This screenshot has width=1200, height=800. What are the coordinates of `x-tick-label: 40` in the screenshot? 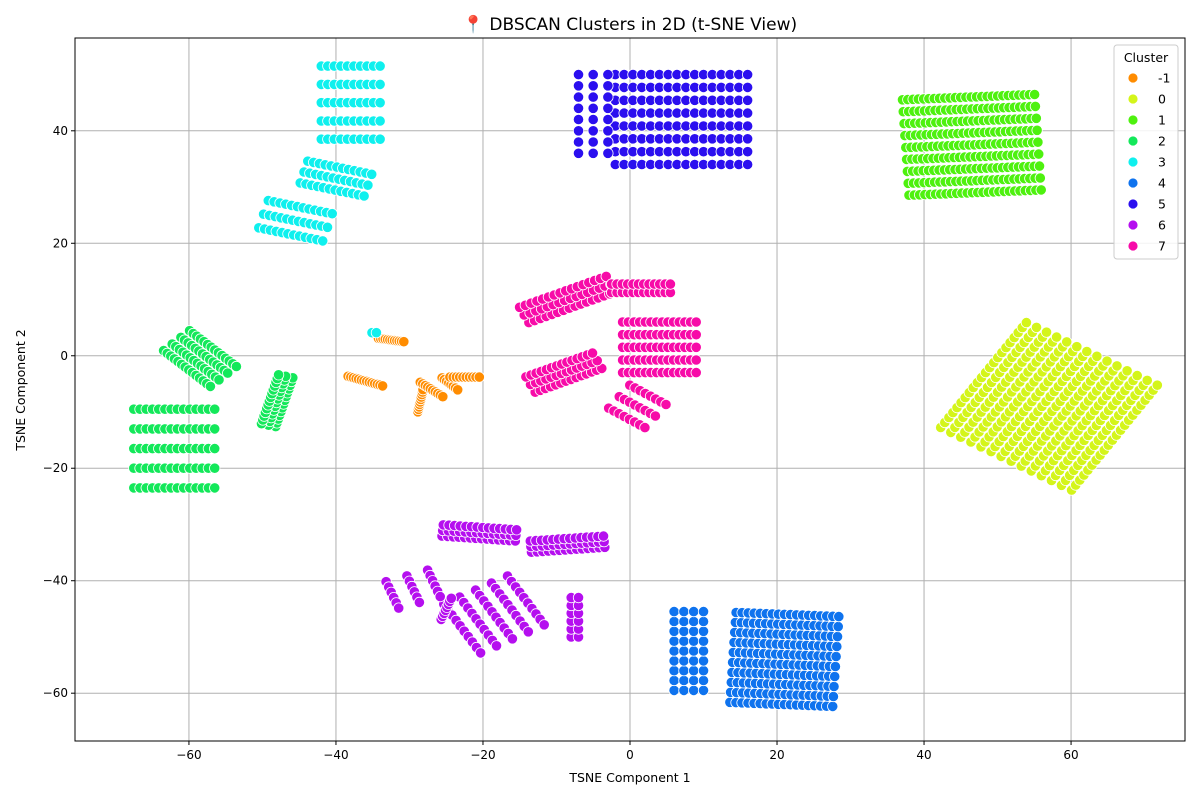 It's located at (923, 755).